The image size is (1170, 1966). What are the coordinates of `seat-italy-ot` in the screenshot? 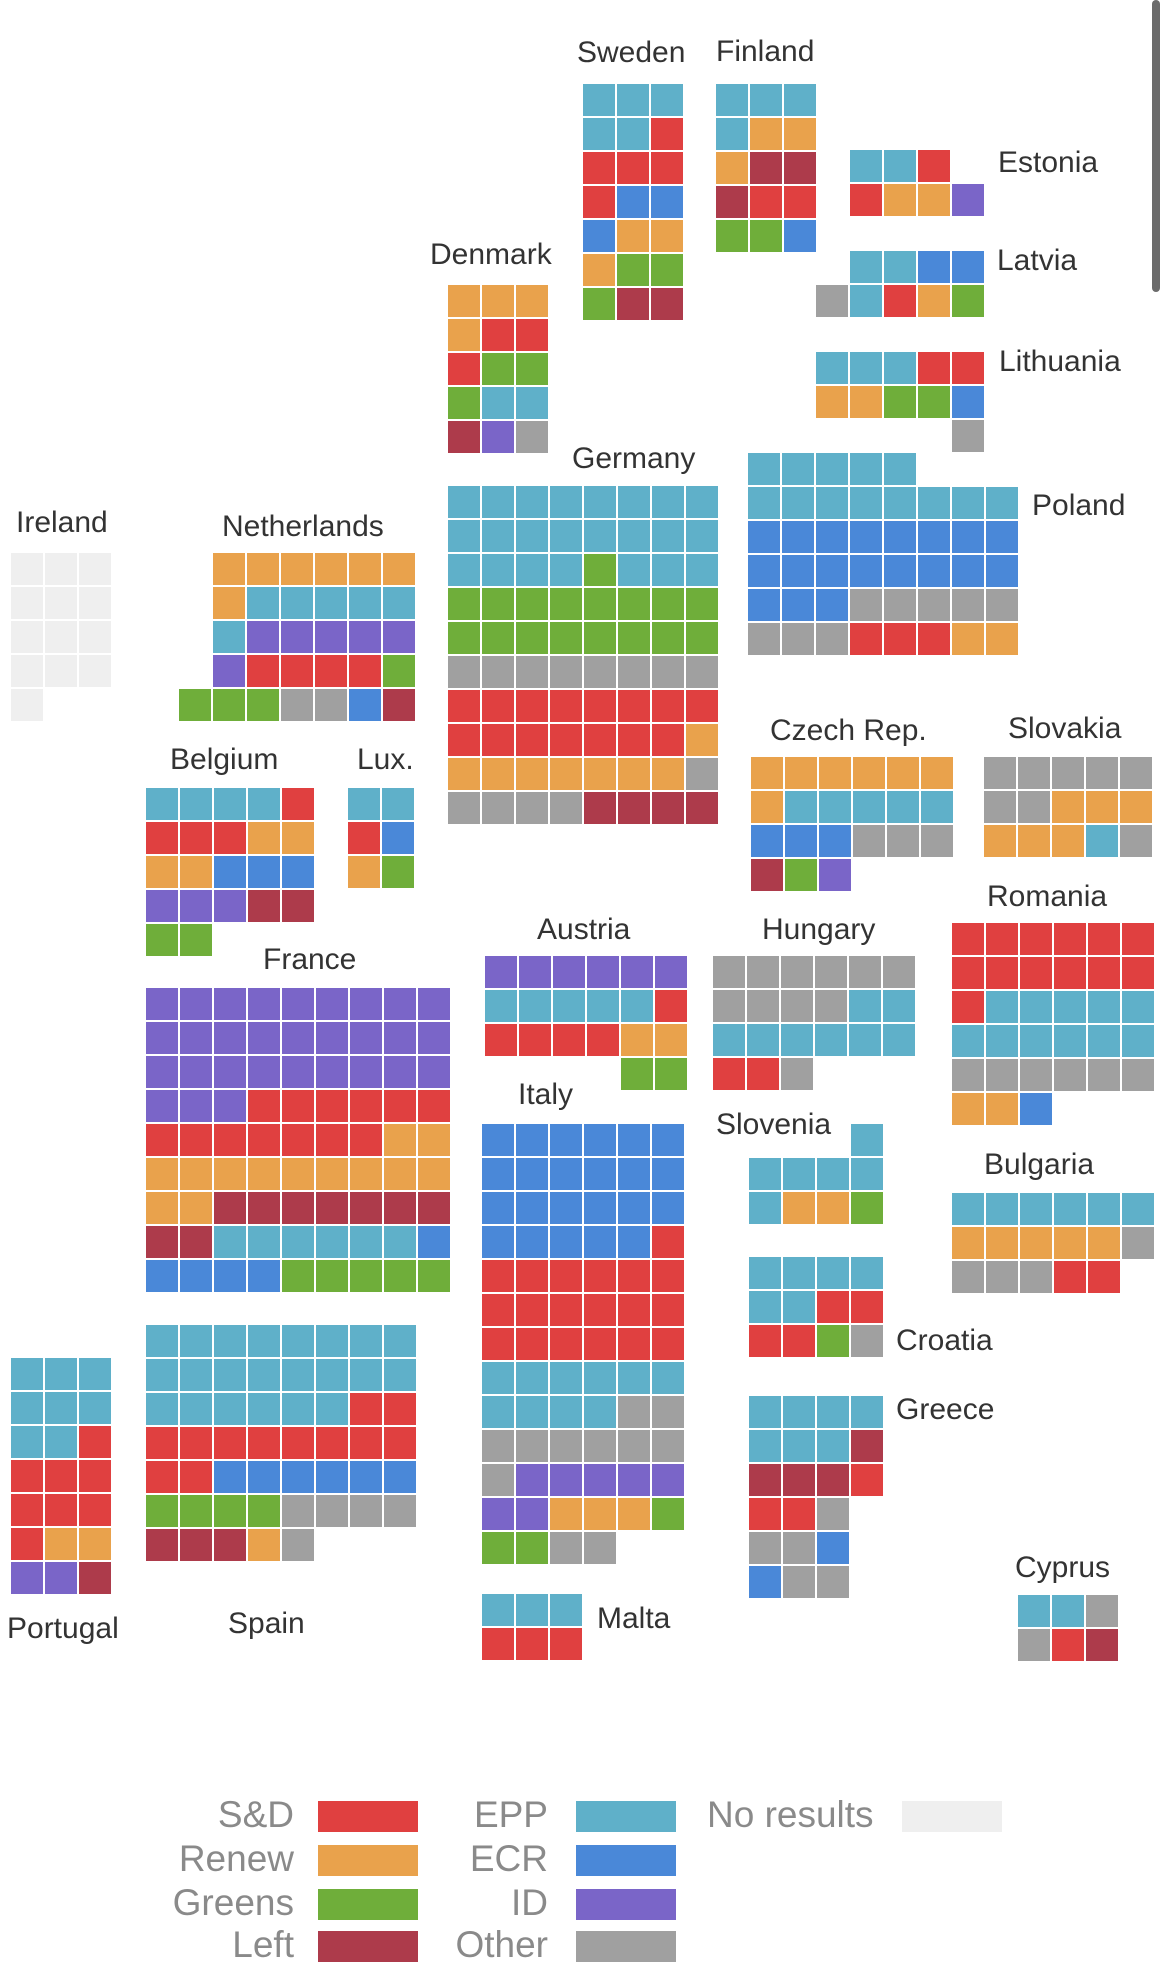 It's located at (532, 1446).